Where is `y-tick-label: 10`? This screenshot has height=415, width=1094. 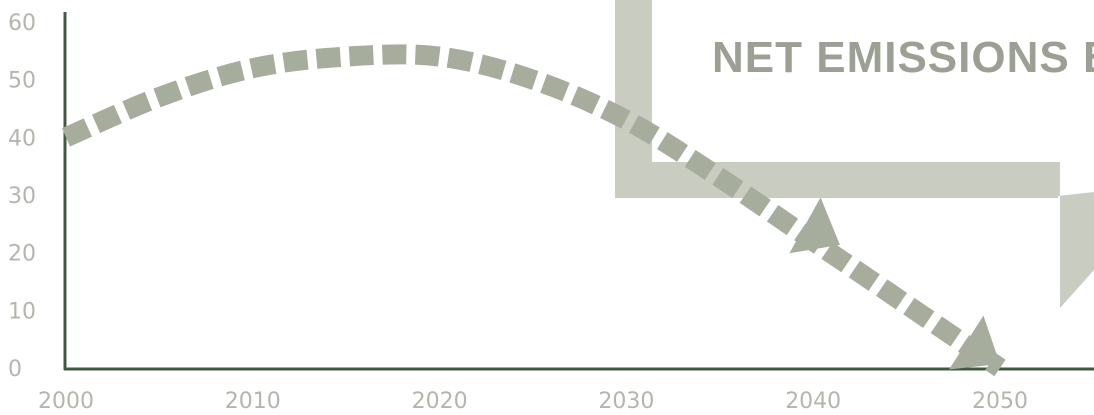
y-tick-label: 10 is located at coordinates (22, 311).